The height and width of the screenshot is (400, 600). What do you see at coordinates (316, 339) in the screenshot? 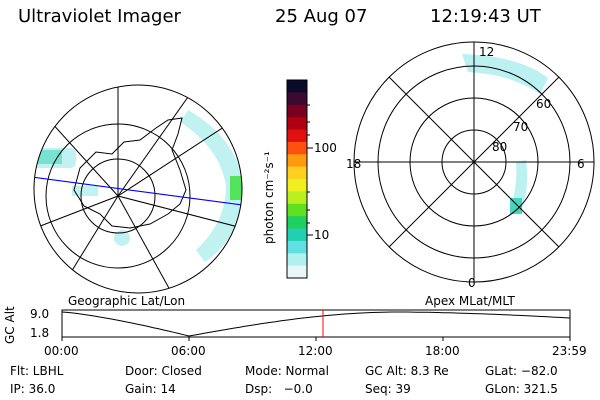
I see `x-axis-ticks` at bounding box center [316, 339].